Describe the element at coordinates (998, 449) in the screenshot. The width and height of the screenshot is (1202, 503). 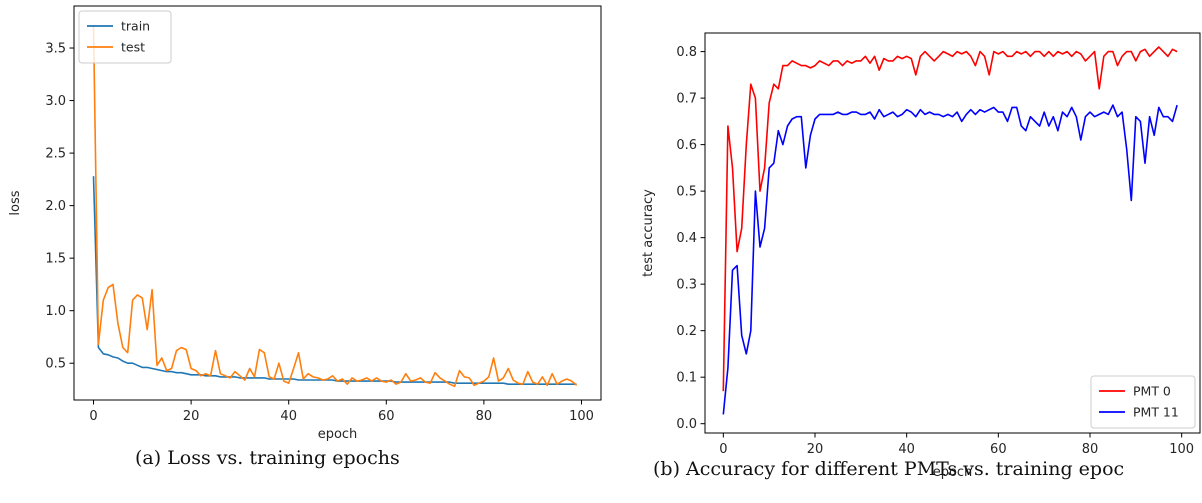
I see `accuracy-x-tick-label: 60` at that location.